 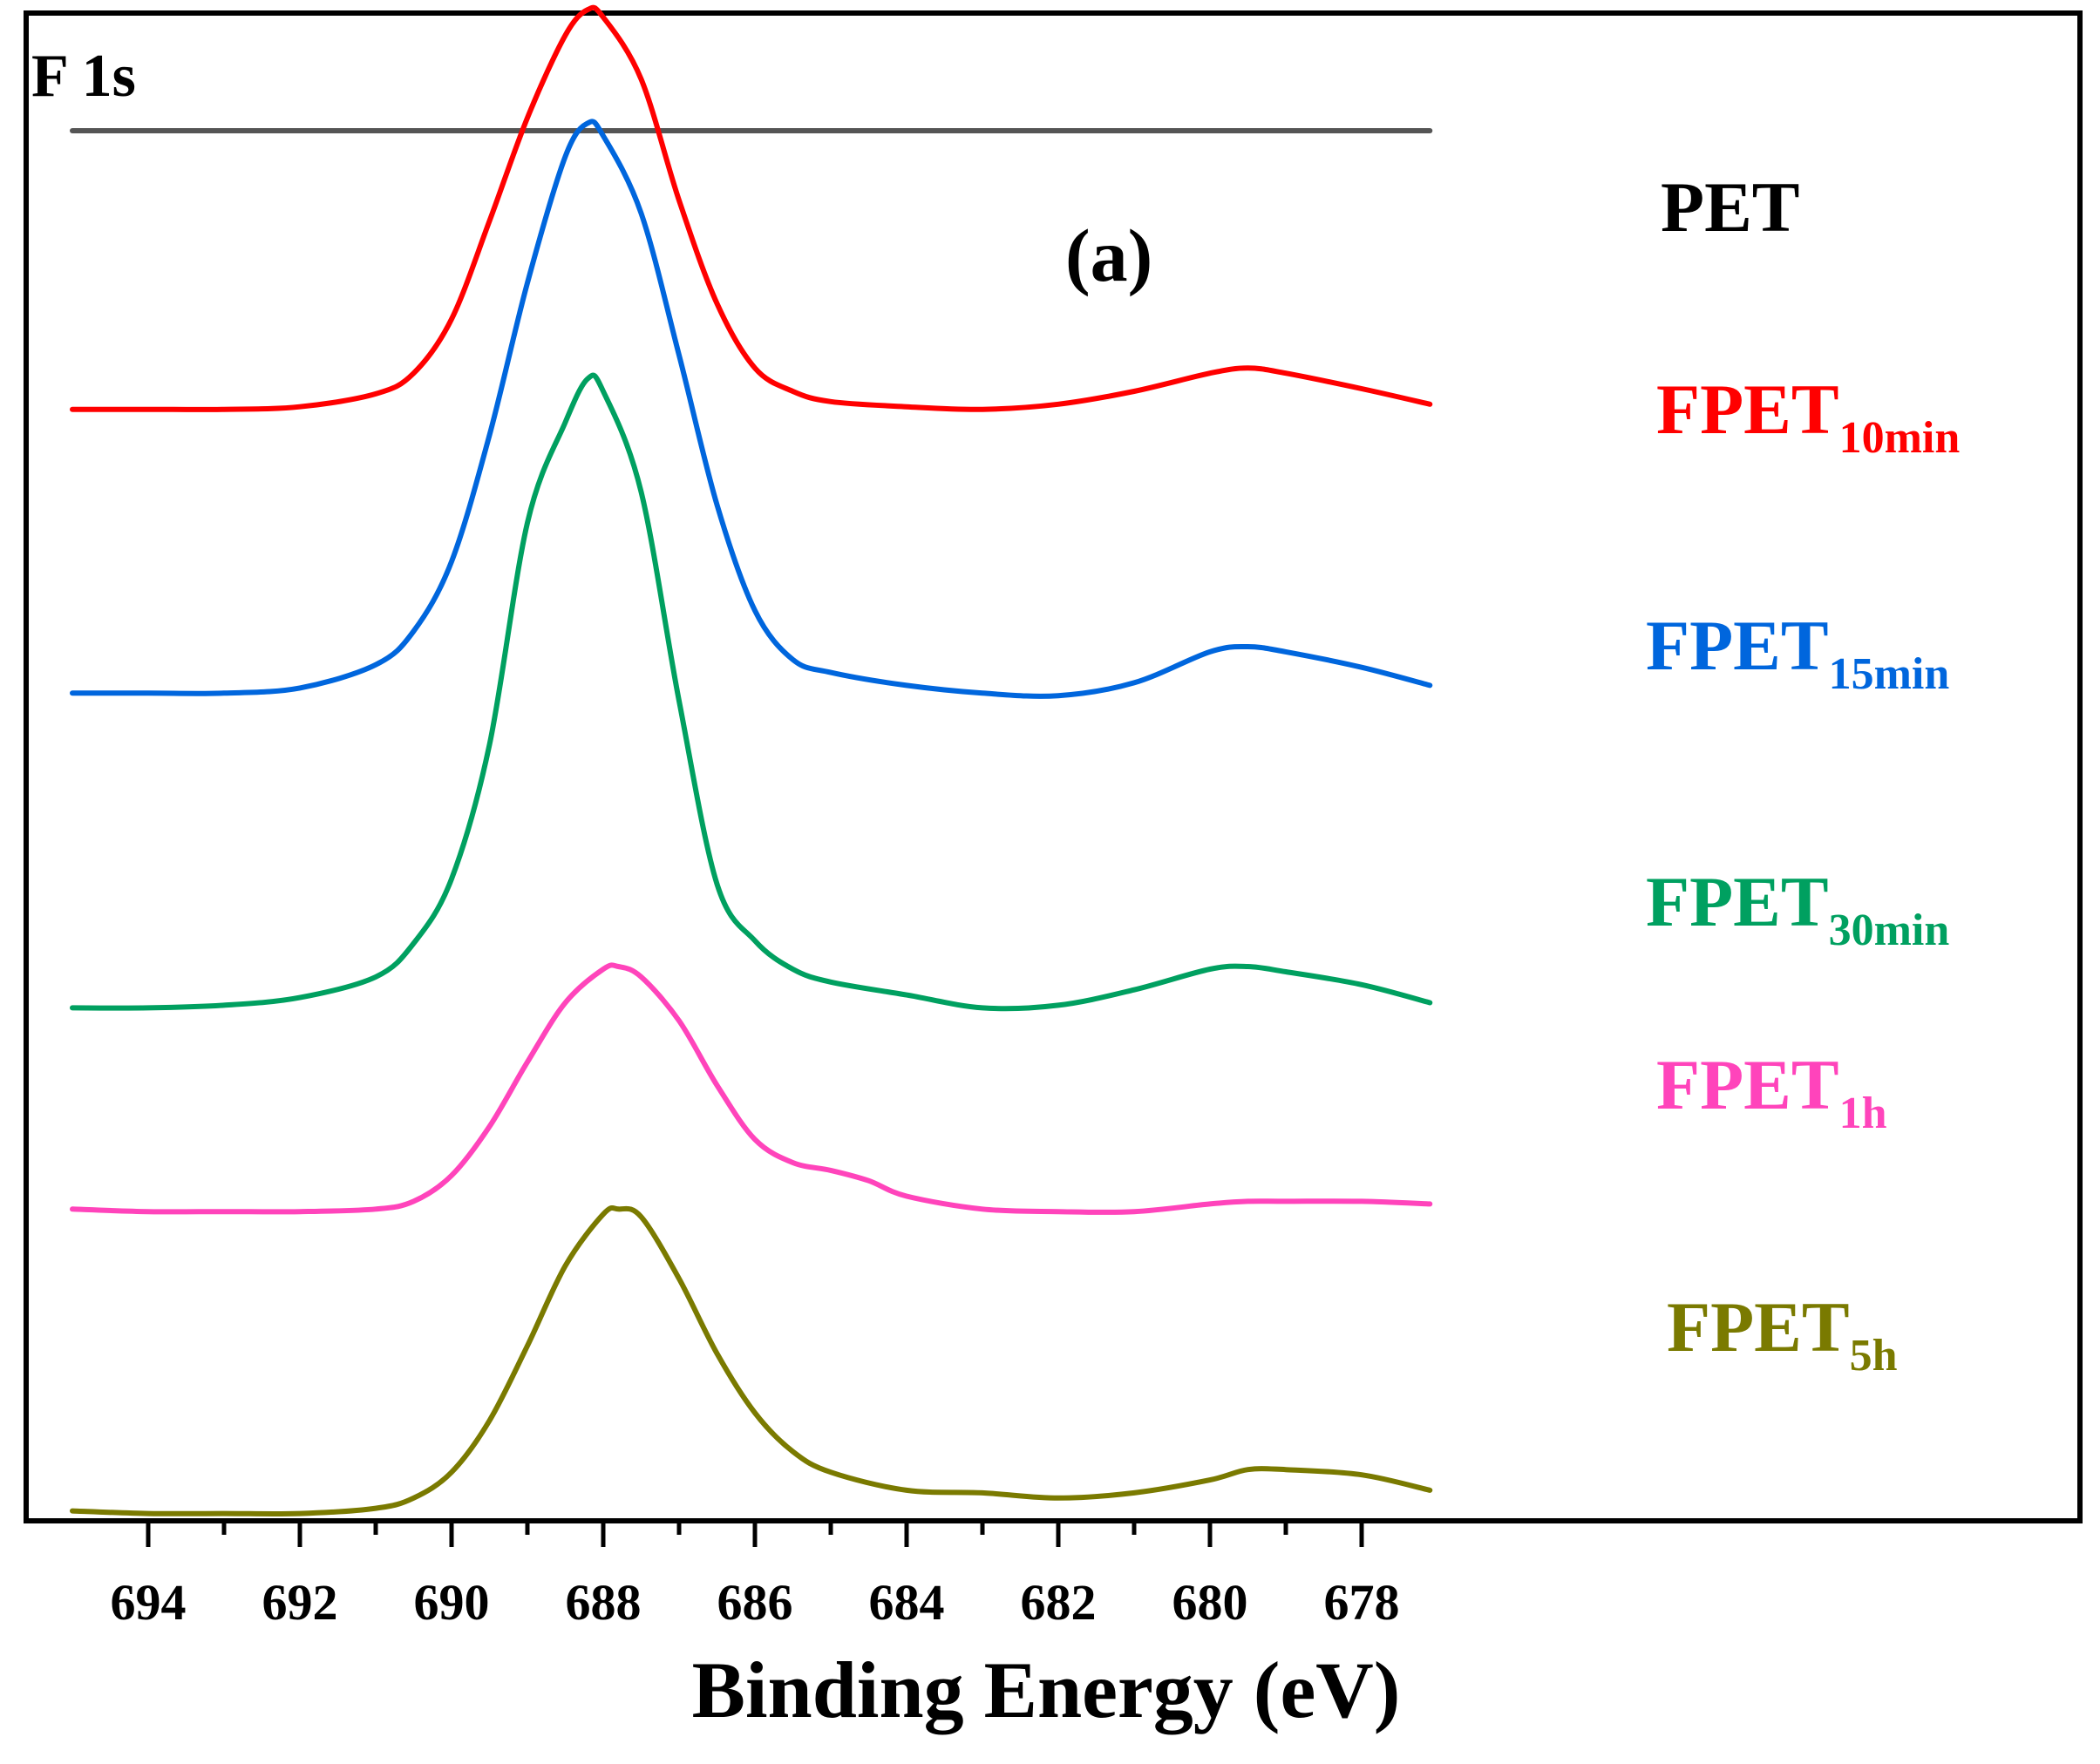 I want to click on x-tick-label: 686, so click(x=755, y=1602).